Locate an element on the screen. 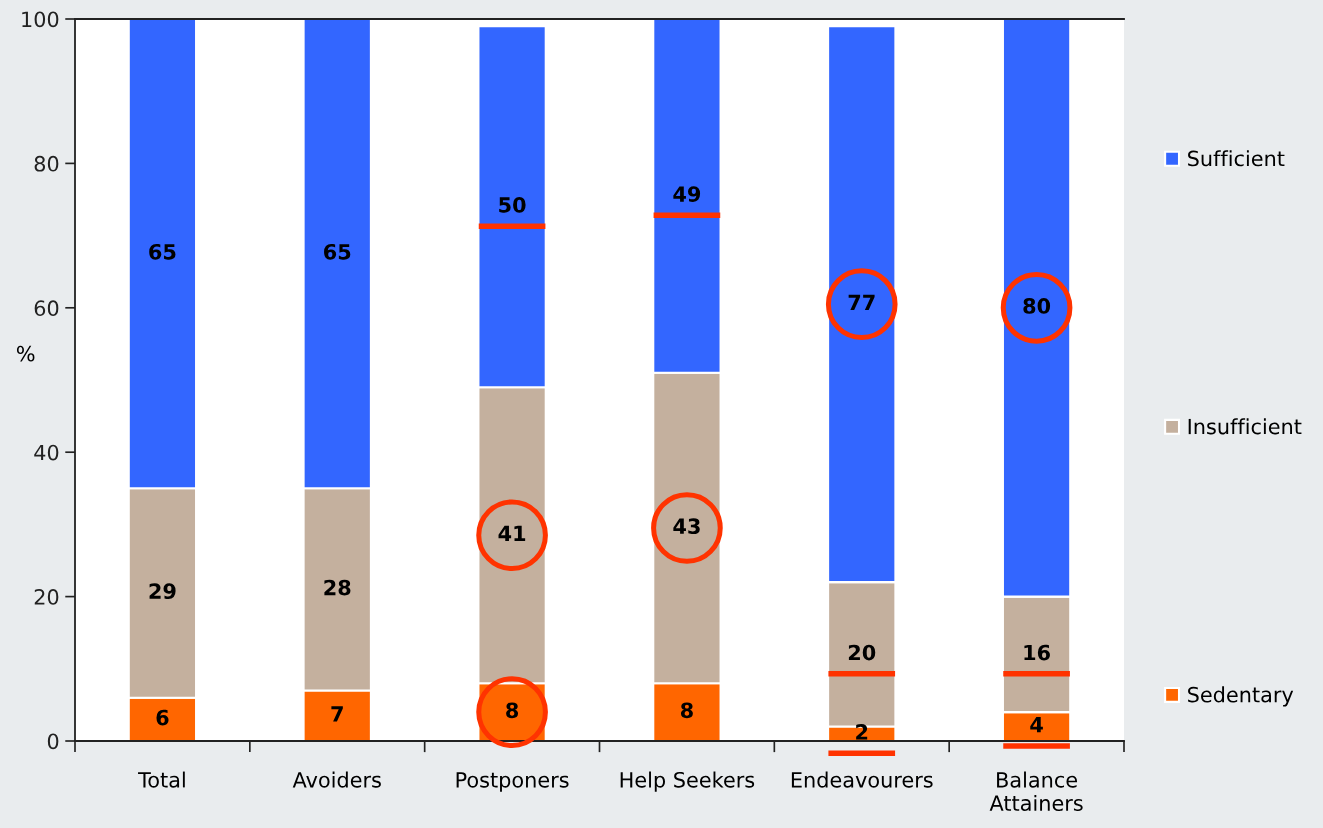 This screenshot has height=828, width=1323. y-tick-label: 40 is located at coordinates (46, 452).